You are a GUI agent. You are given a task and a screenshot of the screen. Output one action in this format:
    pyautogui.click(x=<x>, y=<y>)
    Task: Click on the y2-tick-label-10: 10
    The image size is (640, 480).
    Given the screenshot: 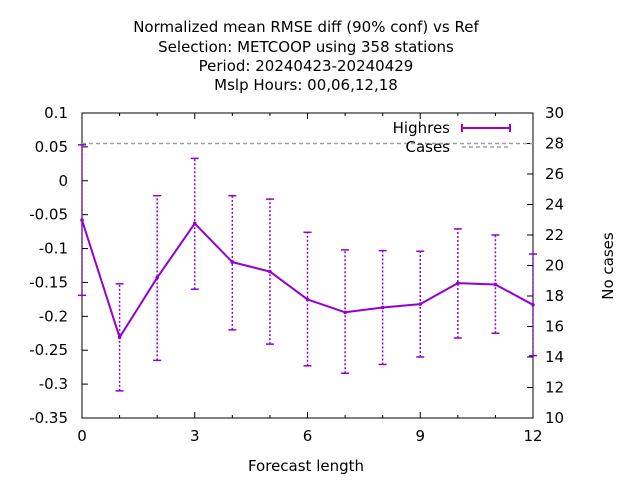 What is the action you would take?
    pyautogui.click(x=554, y=418)
    